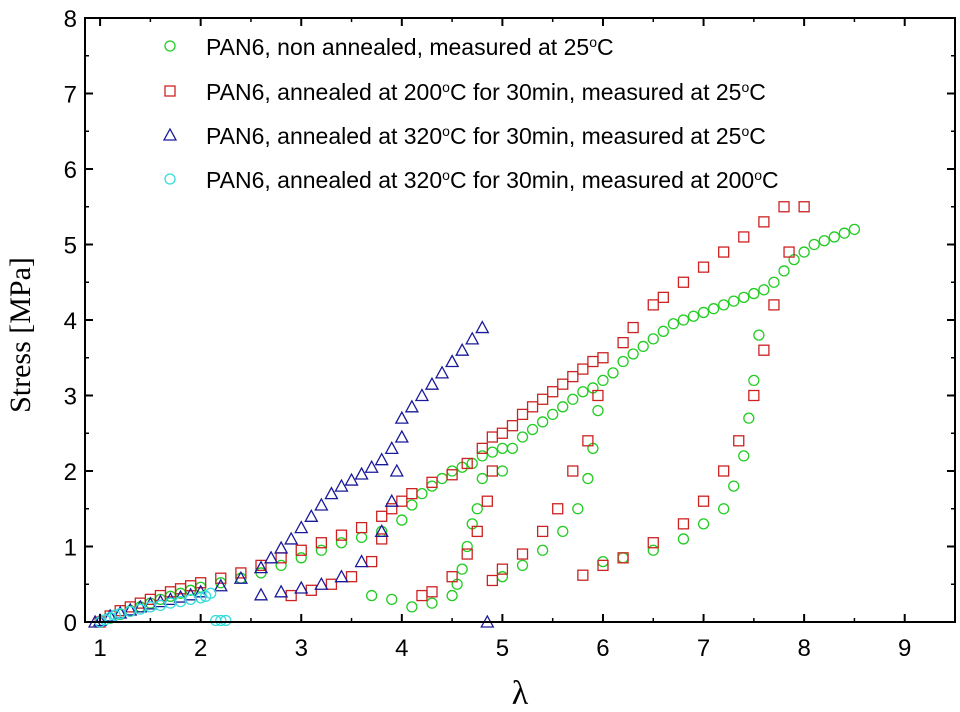 The image size is (960, 712). Describe the element at coordinates (70, 95) in the screenshot. I see `y-tick-label: 7` at that location.